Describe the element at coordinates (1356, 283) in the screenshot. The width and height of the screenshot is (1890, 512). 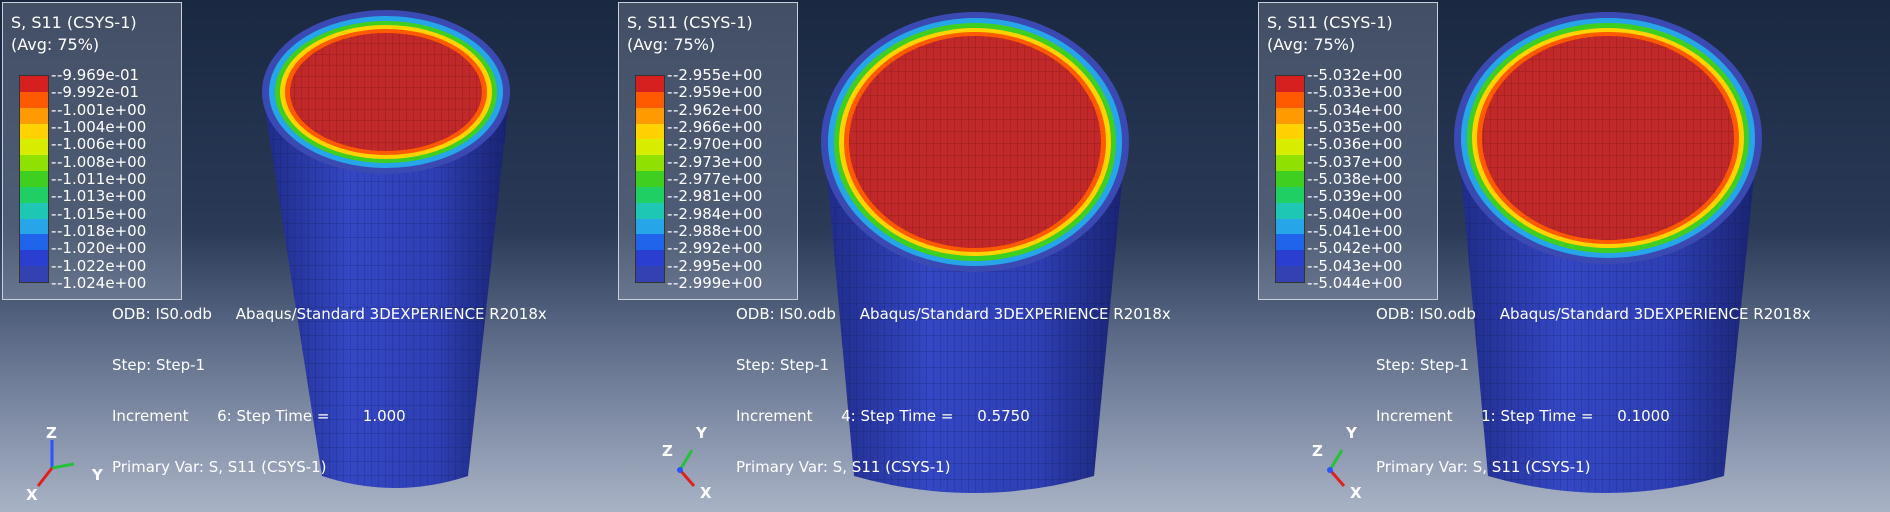
I see `legend-value: -5.044e+00` at that location.